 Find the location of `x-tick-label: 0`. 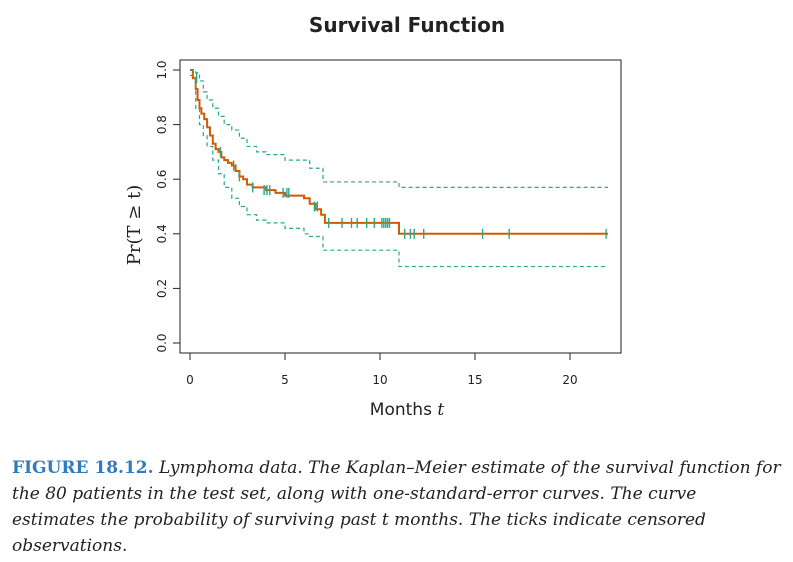

x-tick-label: 0 is located at coordinates (190, 380).